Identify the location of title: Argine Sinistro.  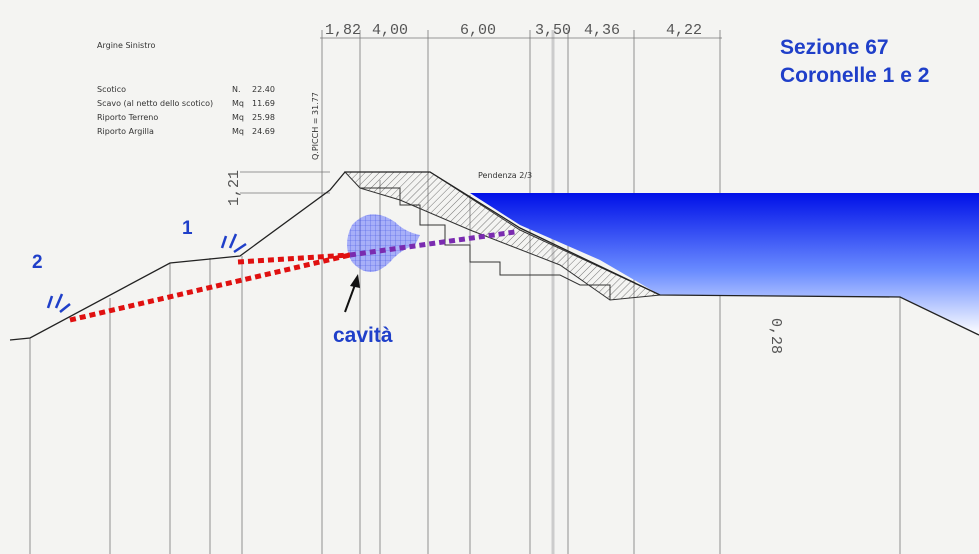
(126, 45).